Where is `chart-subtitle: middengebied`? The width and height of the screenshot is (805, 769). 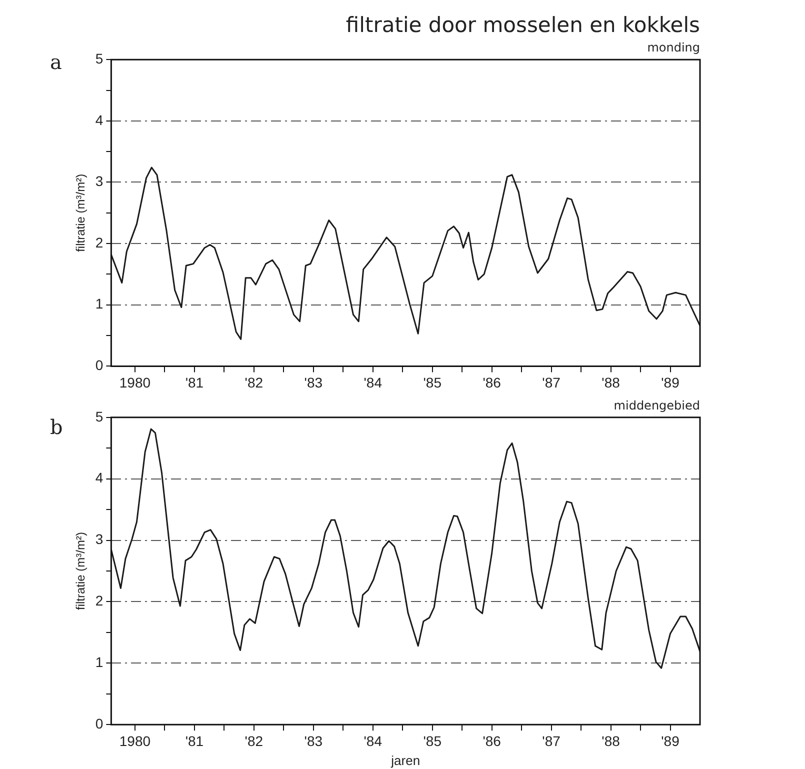
chart-subtitle: middengebied is located at coordinates (657, 405).